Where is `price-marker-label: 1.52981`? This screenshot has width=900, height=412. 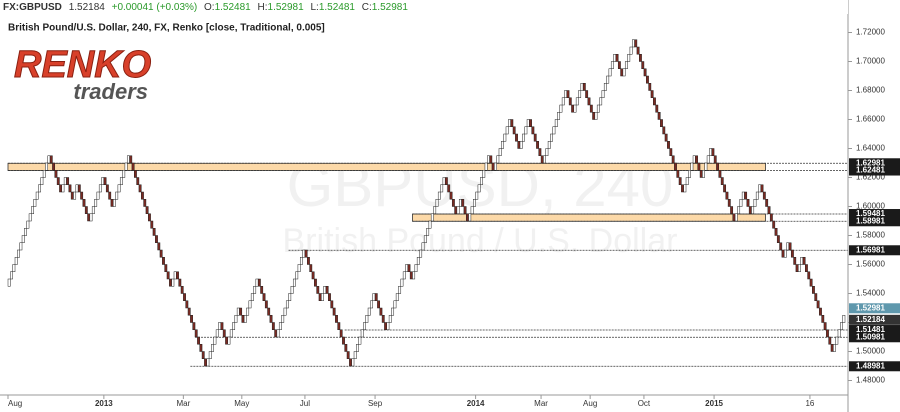
price-marker-label: 1.52981 is located at coordinates (870, 307).